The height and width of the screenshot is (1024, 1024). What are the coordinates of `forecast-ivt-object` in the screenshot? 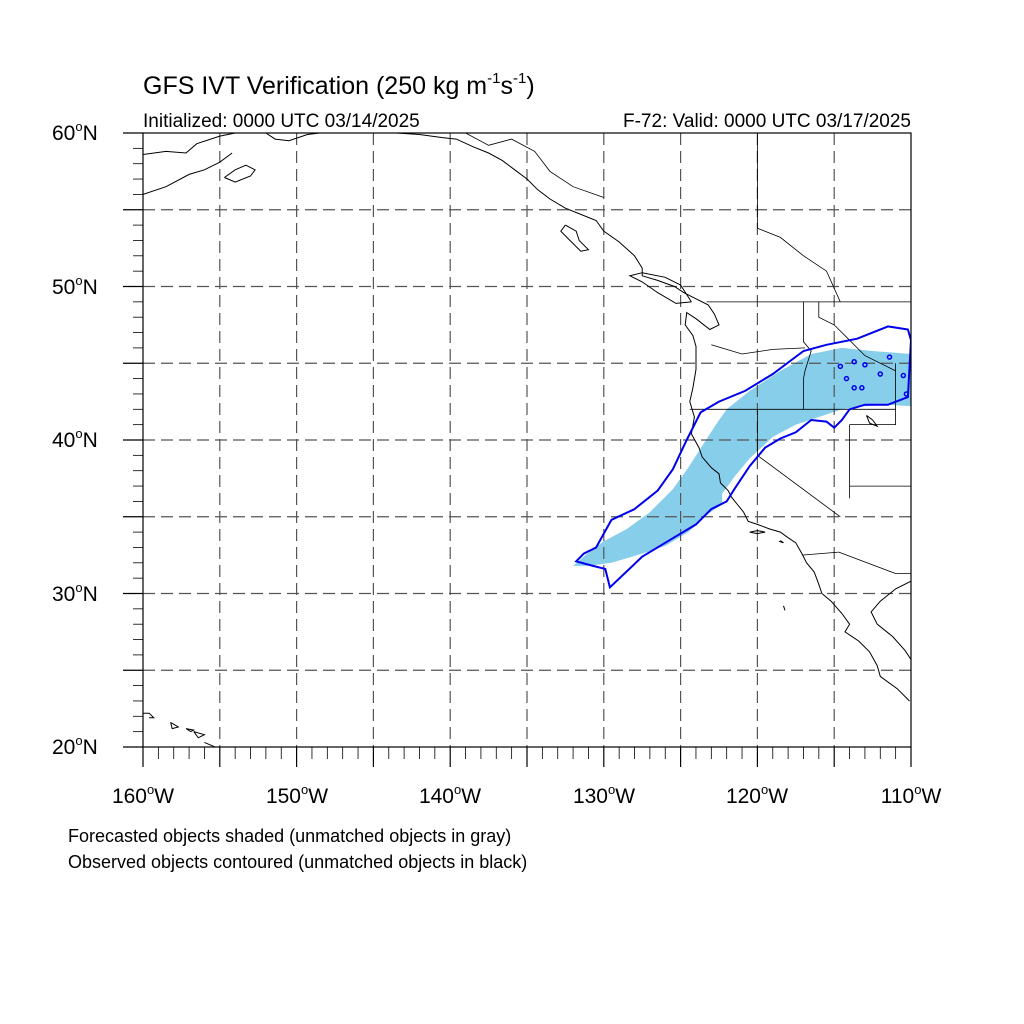 It's located at (742, 456).